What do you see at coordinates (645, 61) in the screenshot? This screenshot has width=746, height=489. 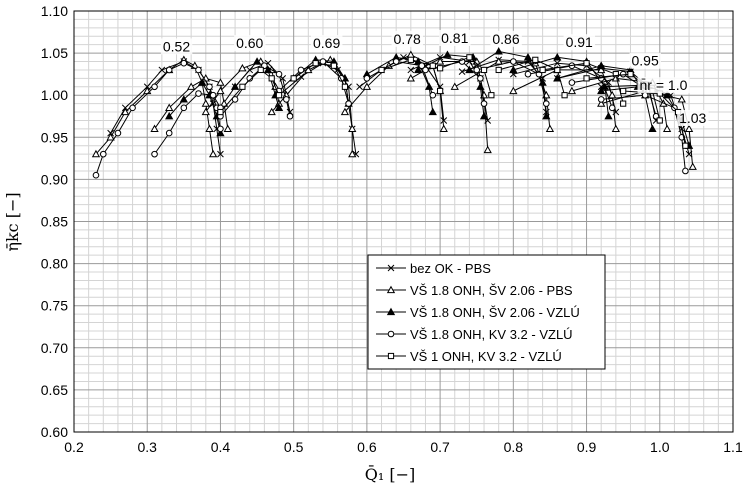 I see `annotation-label: 0.95` at bounding box center [645, 61].